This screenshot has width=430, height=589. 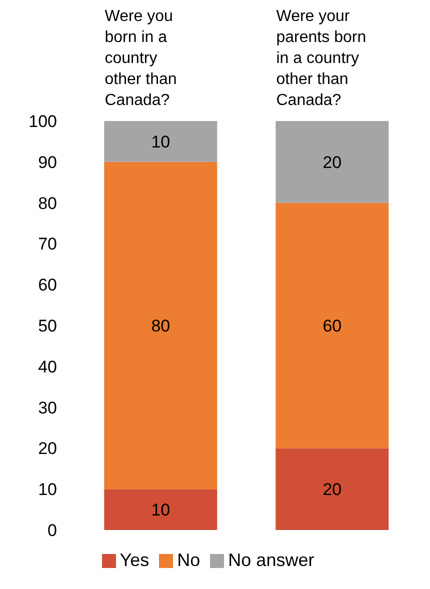 I want to click on y-tick-label: 70, so click(x=47, y=244).